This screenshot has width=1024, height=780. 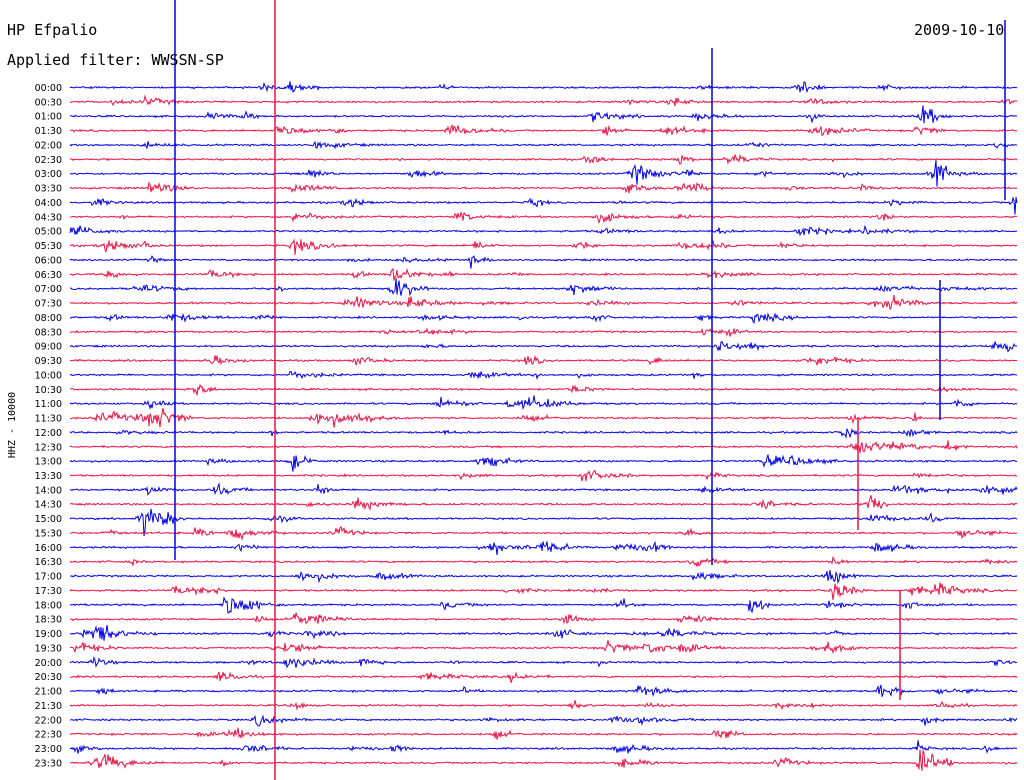 I want to click on row-time-label: 16:30, so click(x=48, y=562).